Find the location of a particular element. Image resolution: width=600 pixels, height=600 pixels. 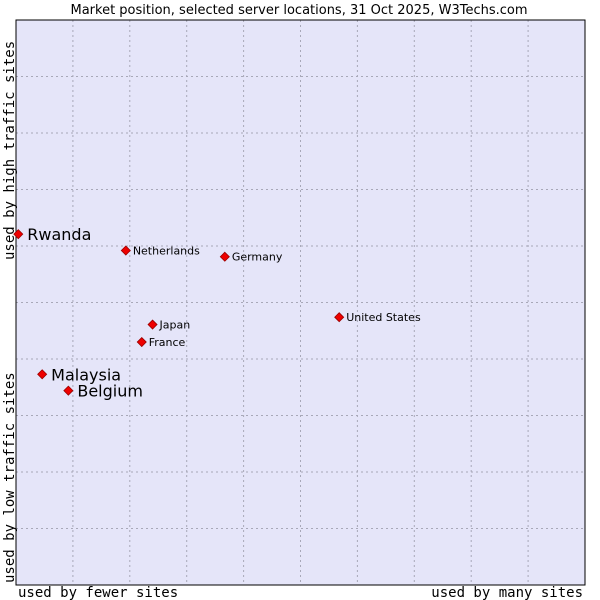

x-axis-label-left: used by fewer sites is located at coordinates (98, 592).